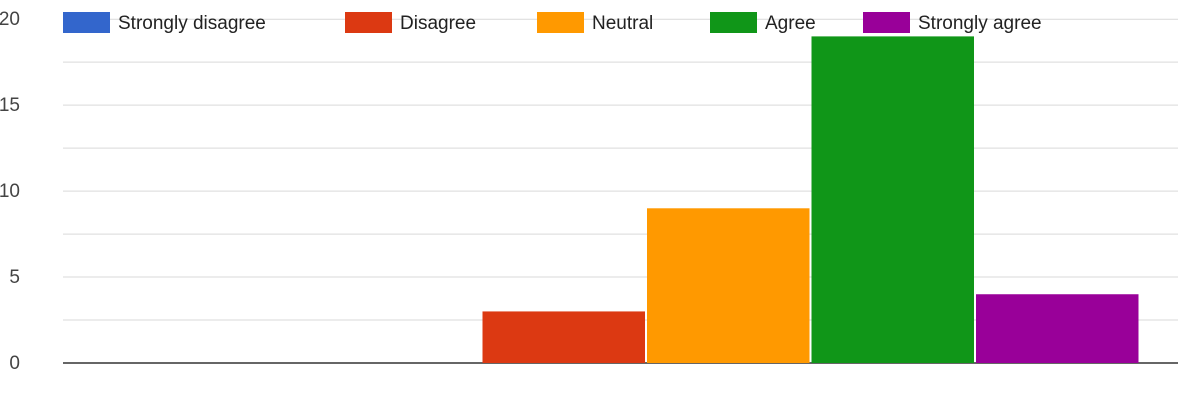  I want to click on y-tick-label: 5, so click(14, 277).